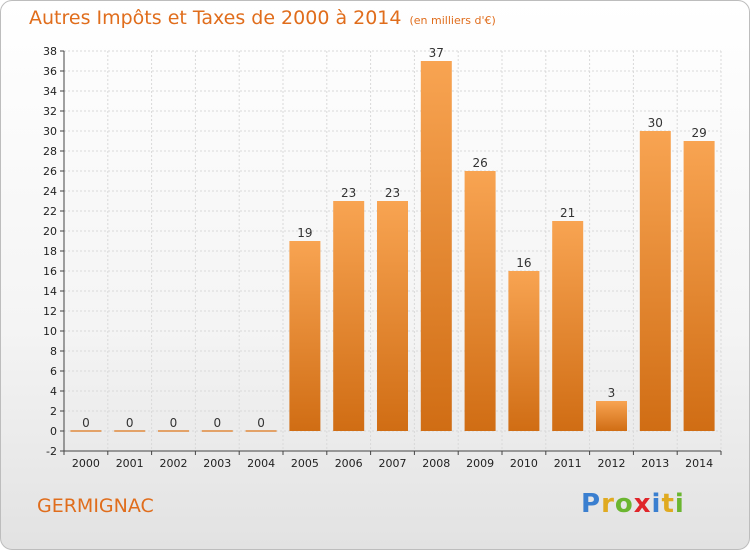 The height and width of the screenshot is (550, 750). Describe the element at coordinates (50, 311) in the screenshot. I see `y-tick-label: 12` at that location.